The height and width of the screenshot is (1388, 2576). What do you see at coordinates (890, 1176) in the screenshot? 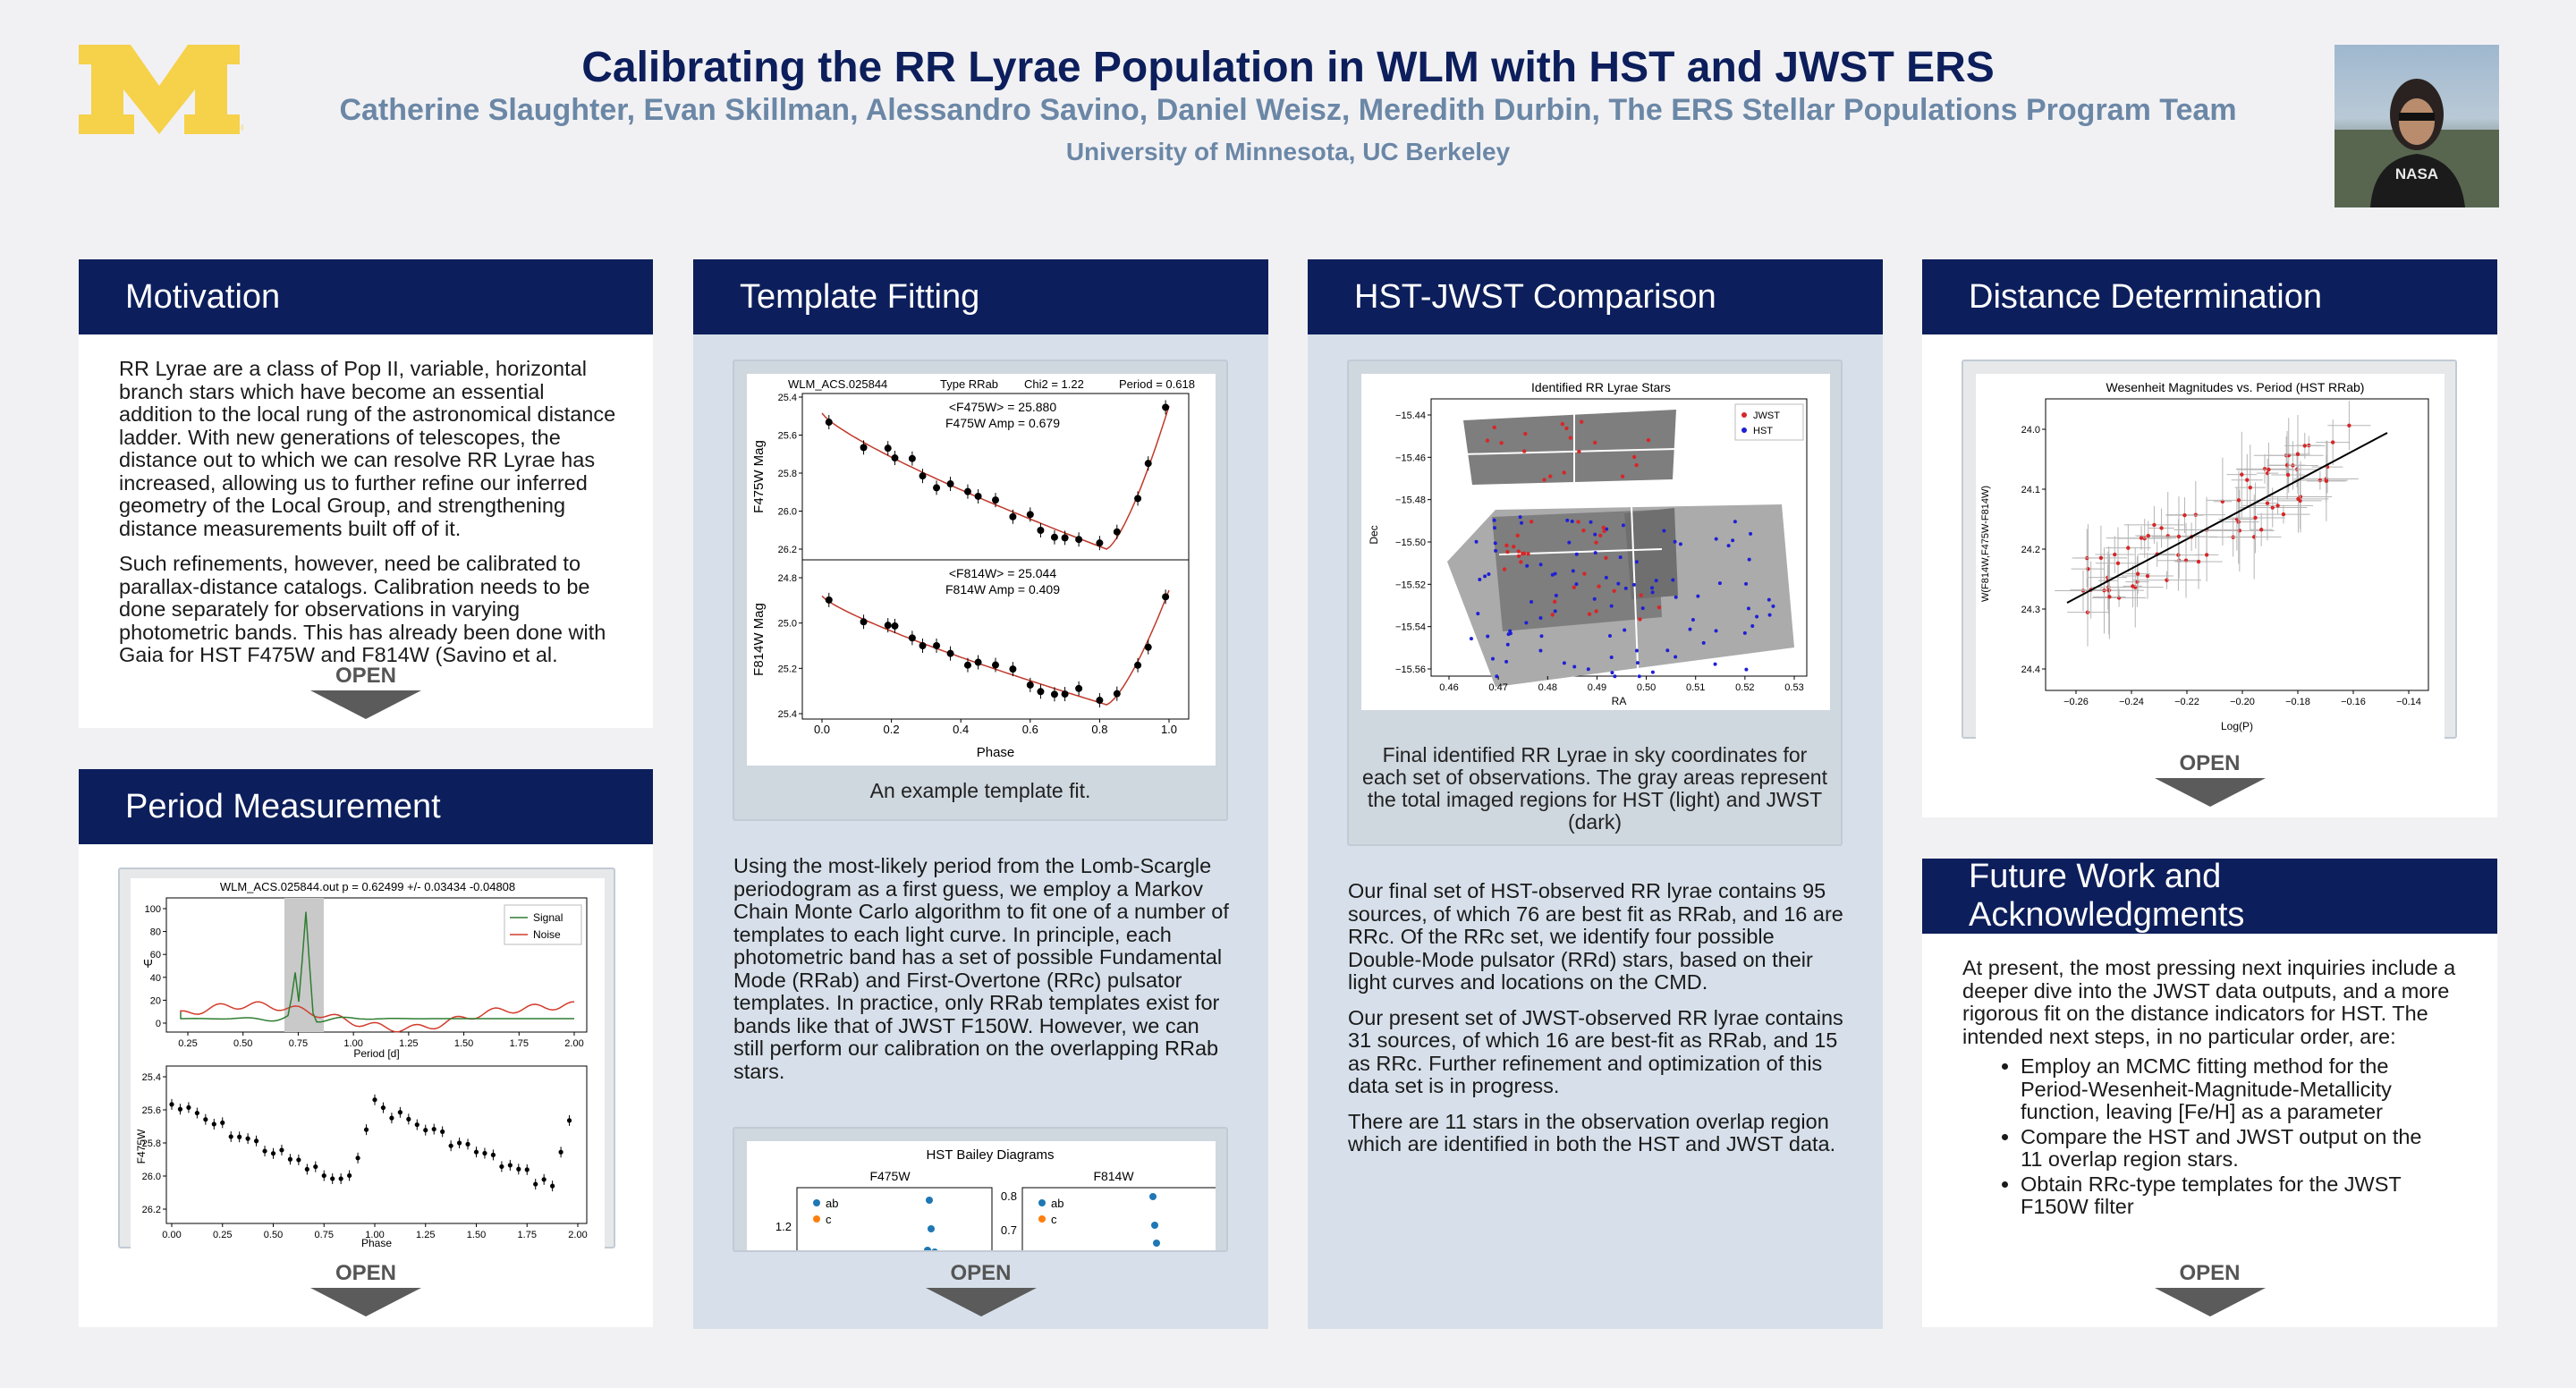
I see `bailey-left-title: F475W` at bounding box center [890, 1176].